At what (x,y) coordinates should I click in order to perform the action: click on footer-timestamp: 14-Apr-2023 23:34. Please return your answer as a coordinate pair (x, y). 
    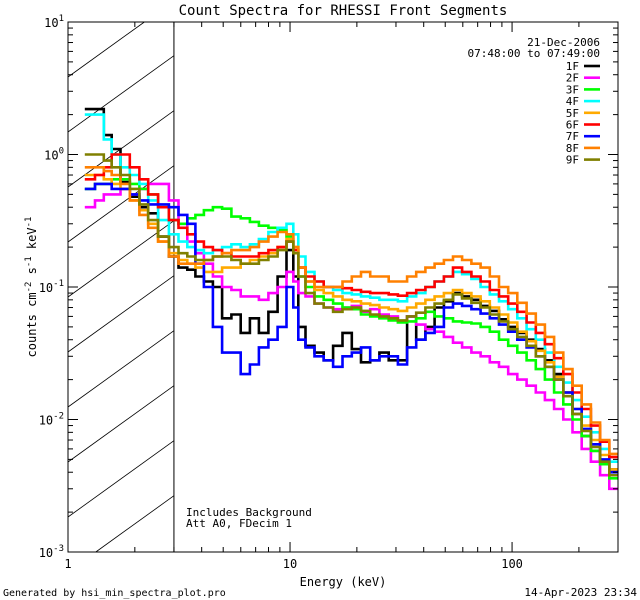
    Looking at the image, I should click on (580, 592).